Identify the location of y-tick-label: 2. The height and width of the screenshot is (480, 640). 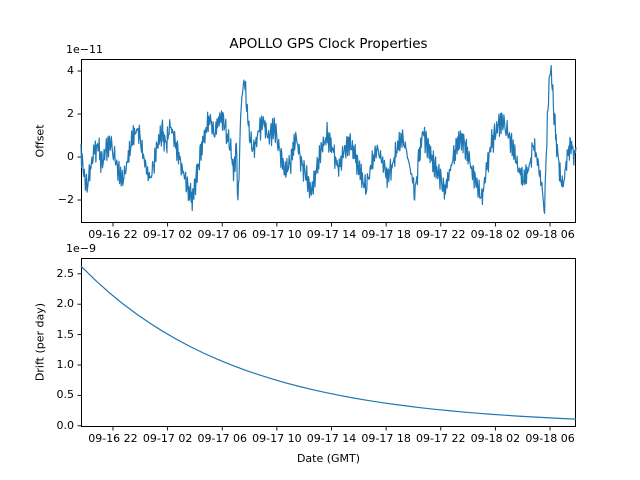
(70, 114).